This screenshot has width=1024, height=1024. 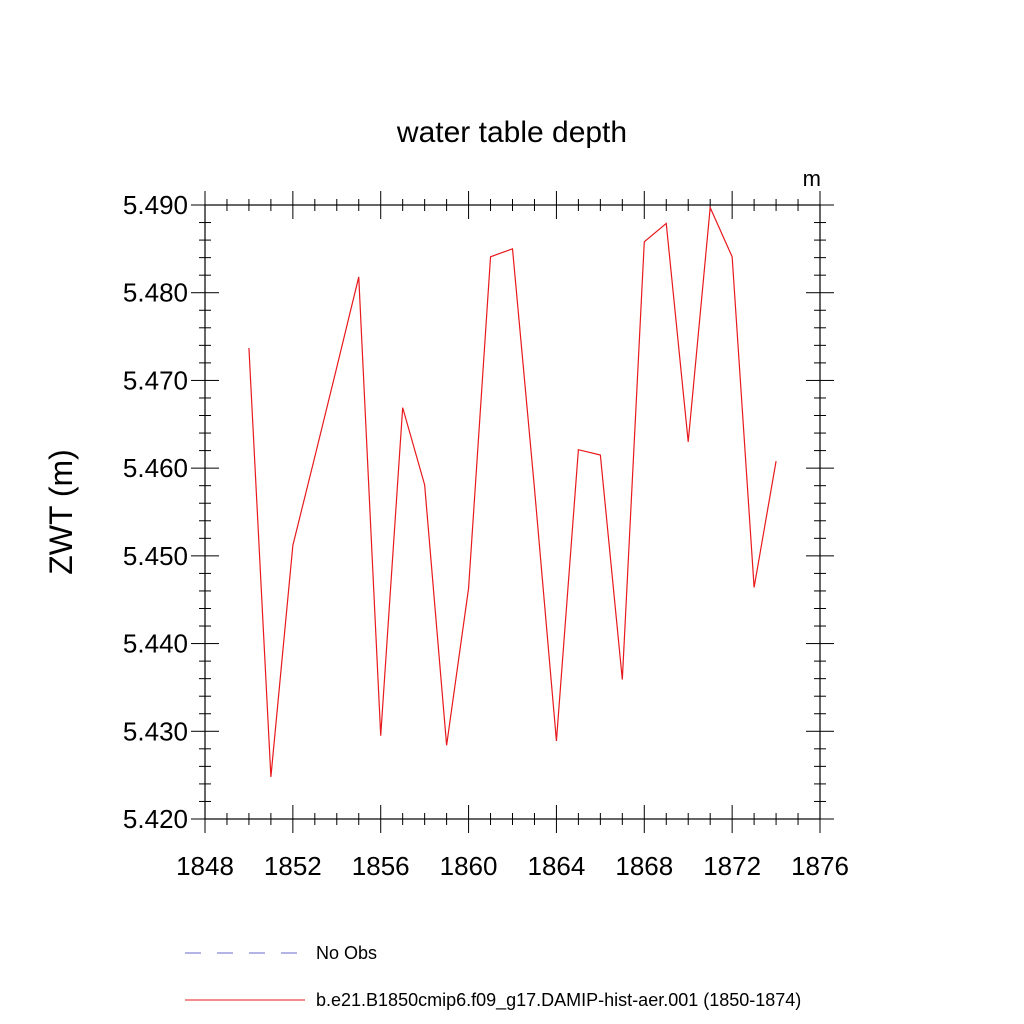 What do you see at coordinates (293, 866) in the screenshot?
I see `x-tick-label: 1852` at bounding box center [293, 866].